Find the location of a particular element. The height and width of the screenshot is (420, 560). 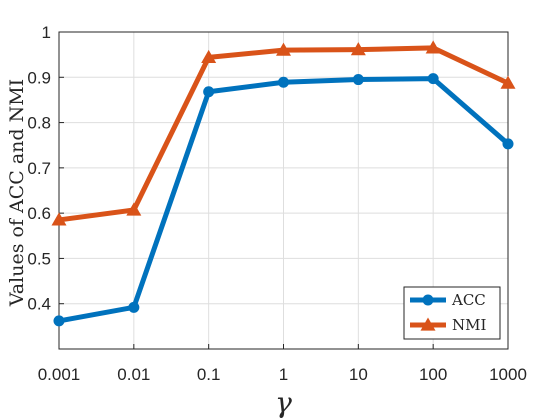

legend: ACC NMI is located at coordinates (452, 313).